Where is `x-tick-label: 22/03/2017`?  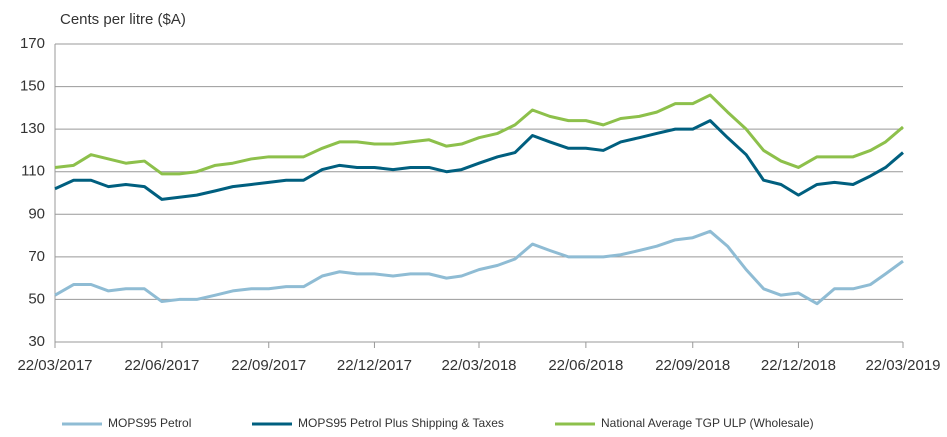
x-tick-label: 22/03/2017 is located at coordinates (54, 365).